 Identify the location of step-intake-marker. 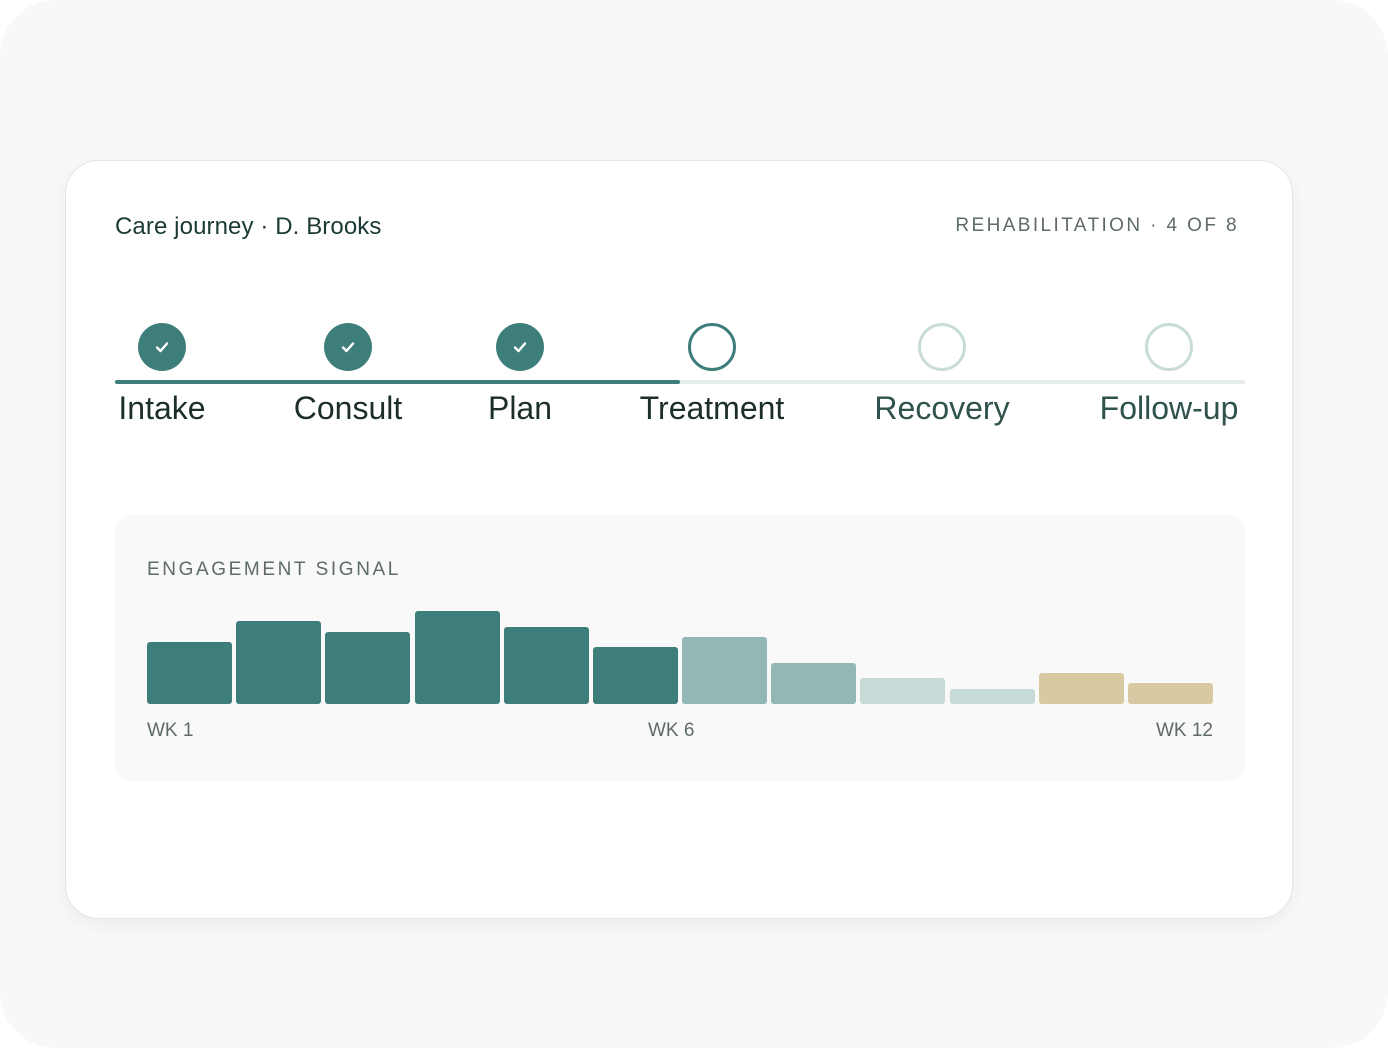
(162, 347).